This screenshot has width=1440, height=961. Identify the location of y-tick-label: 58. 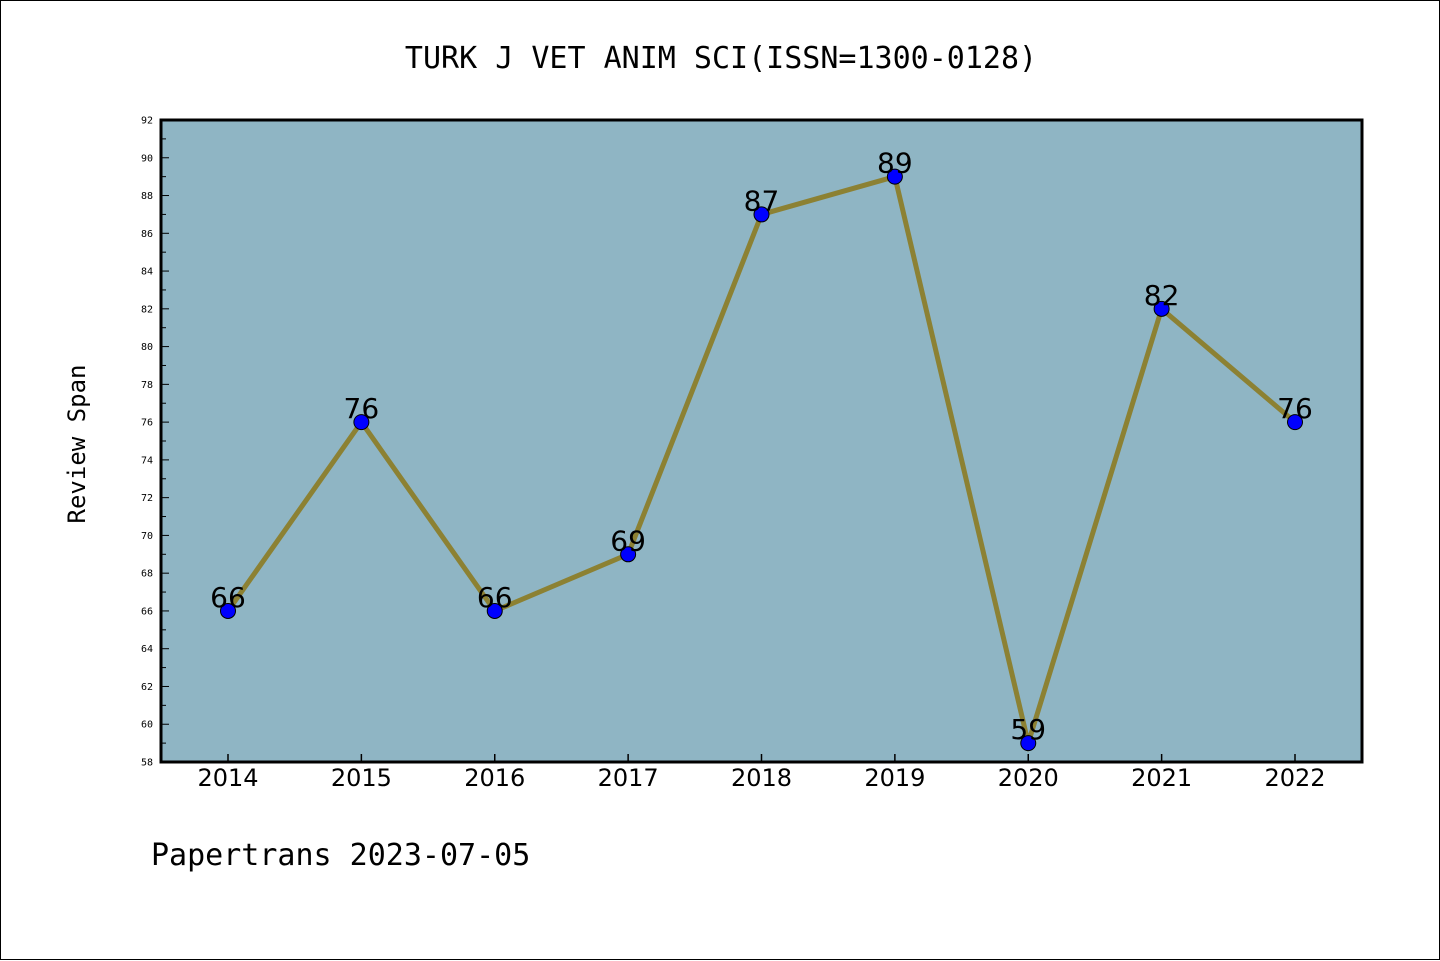
(147, 763).